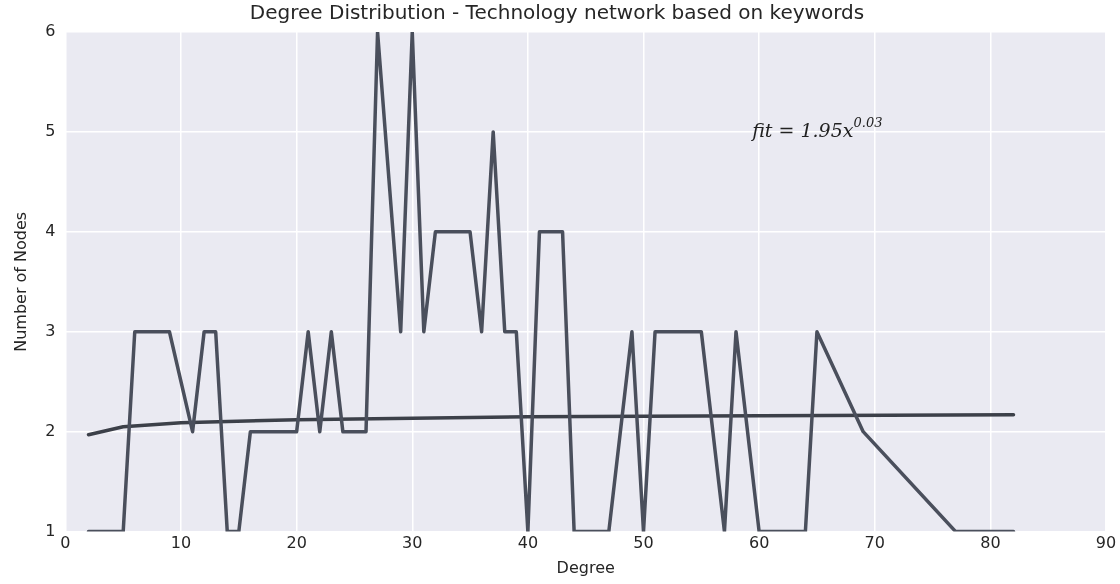  I want to click on y-tick-label: 1, so click(50, 530).